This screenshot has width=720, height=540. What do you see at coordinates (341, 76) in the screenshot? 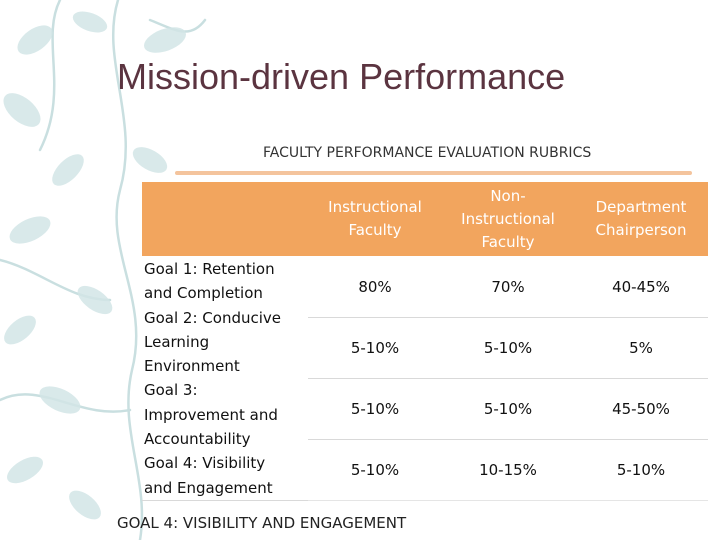
I see `slide-title: Mission-driven Performance` at bounding box center [341, 76].